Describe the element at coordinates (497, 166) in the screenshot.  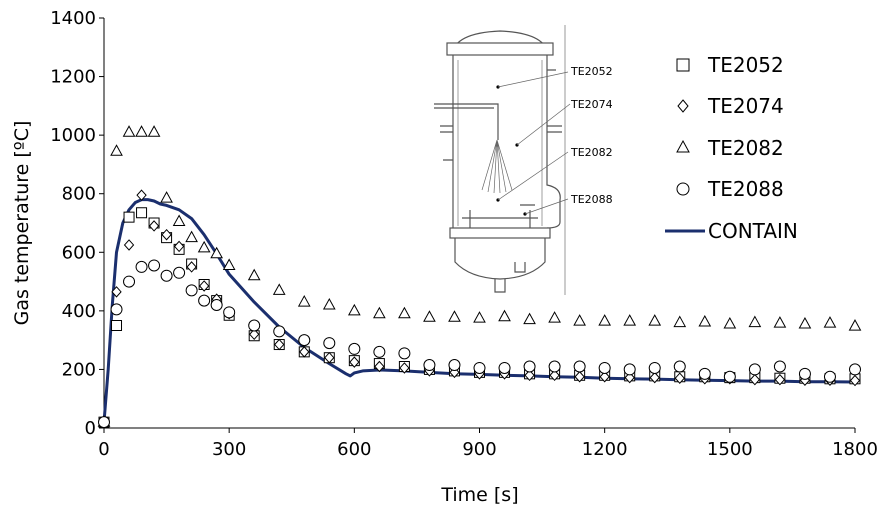
I see `vessel-spray-jets` at that location.